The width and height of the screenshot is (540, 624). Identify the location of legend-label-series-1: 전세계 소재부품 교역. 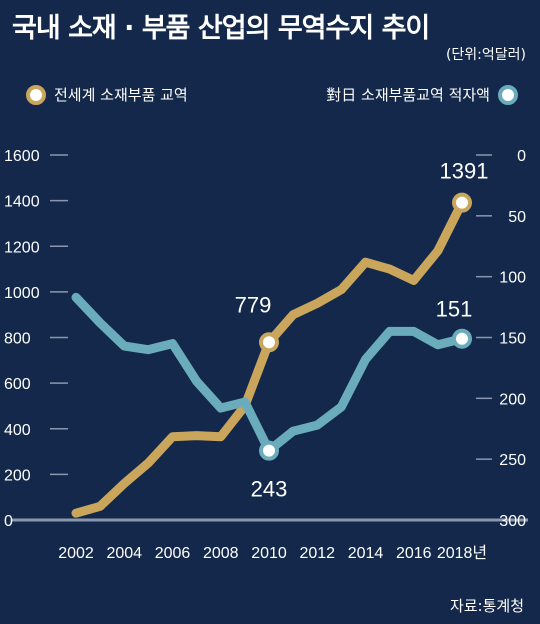
(121, 95).